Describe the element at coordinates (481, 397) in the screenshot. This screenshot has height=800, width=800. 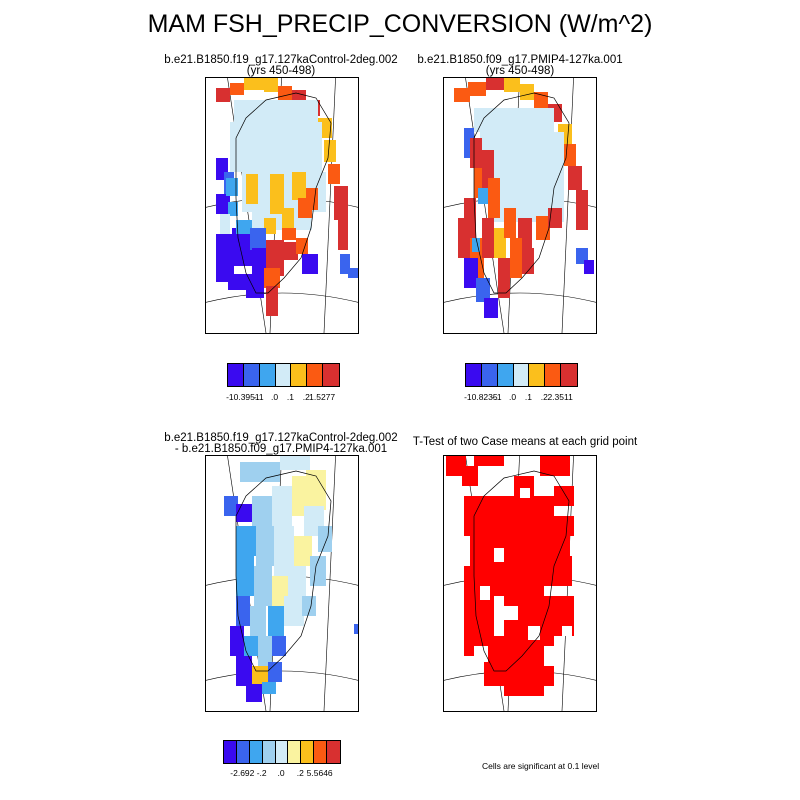
I see `colorbar-label: -10.8235` at that location.